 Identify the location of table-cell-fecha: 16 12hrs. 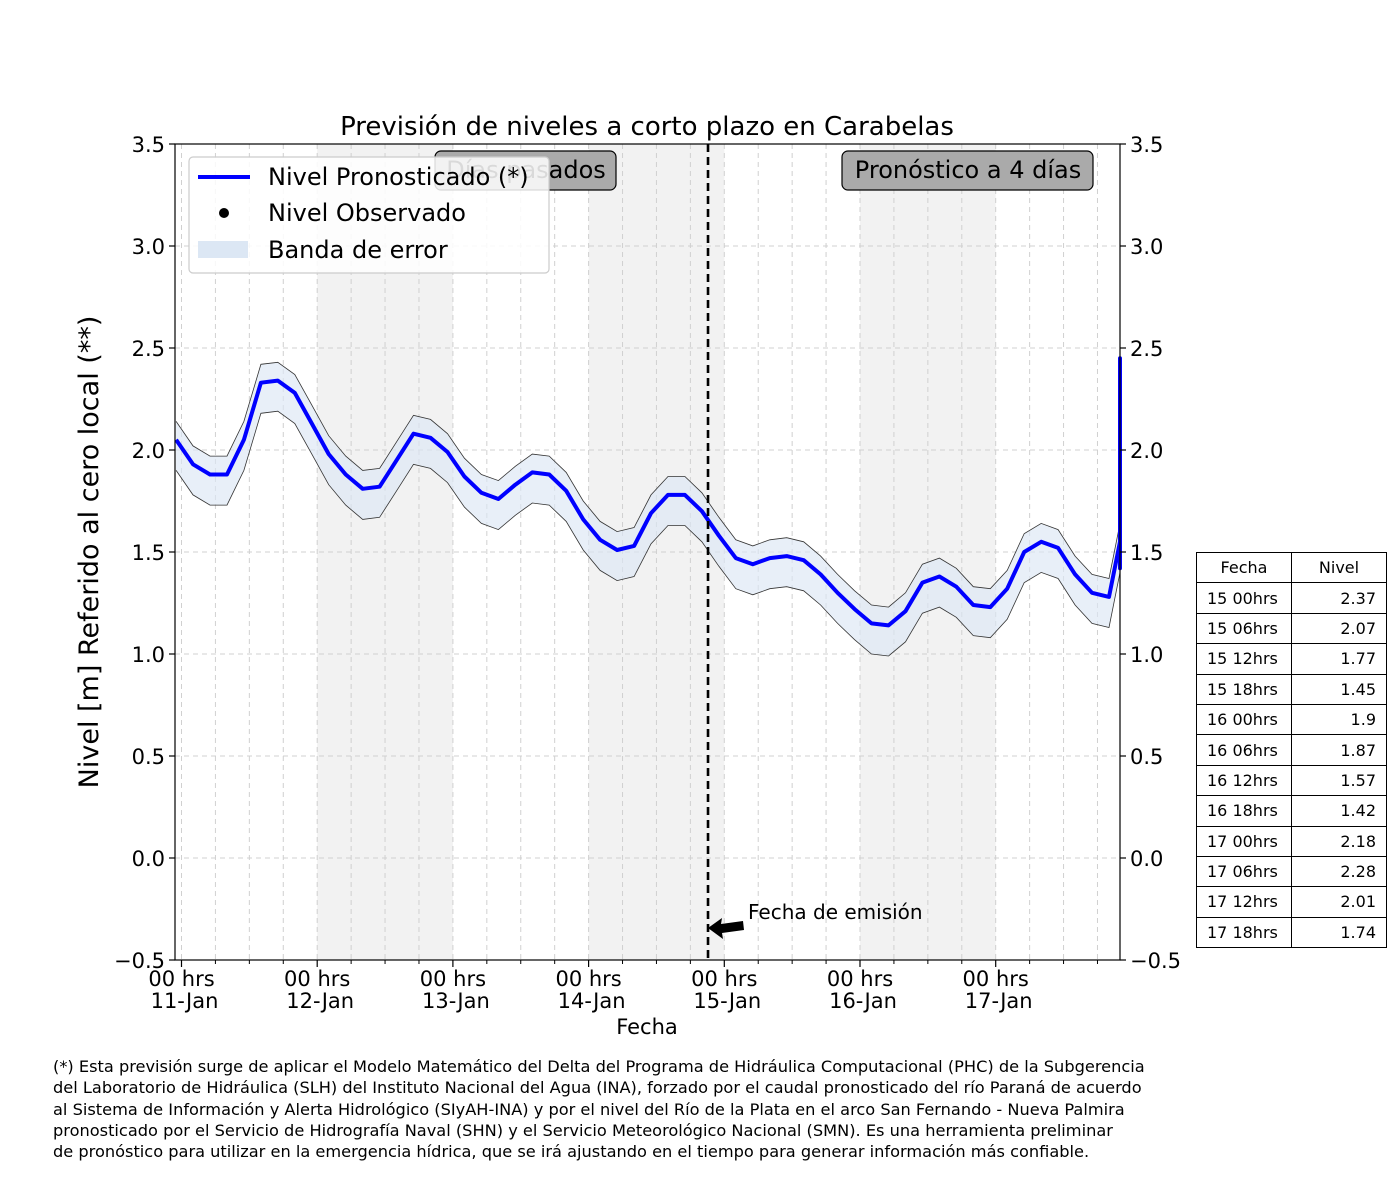
(1244, 780).